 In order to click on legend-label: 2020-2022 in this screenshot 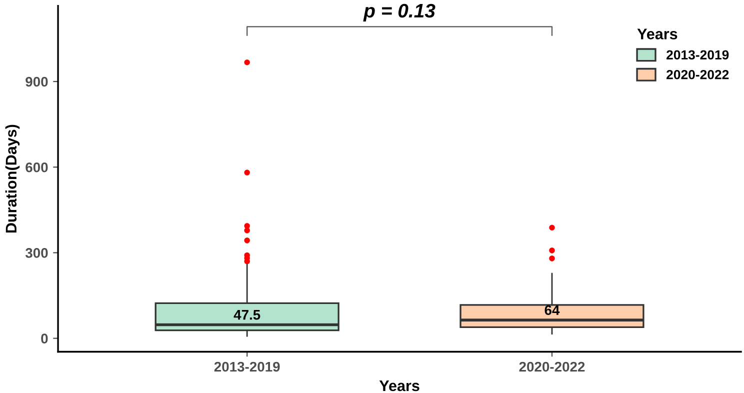, I will do `click(697, 75)`.